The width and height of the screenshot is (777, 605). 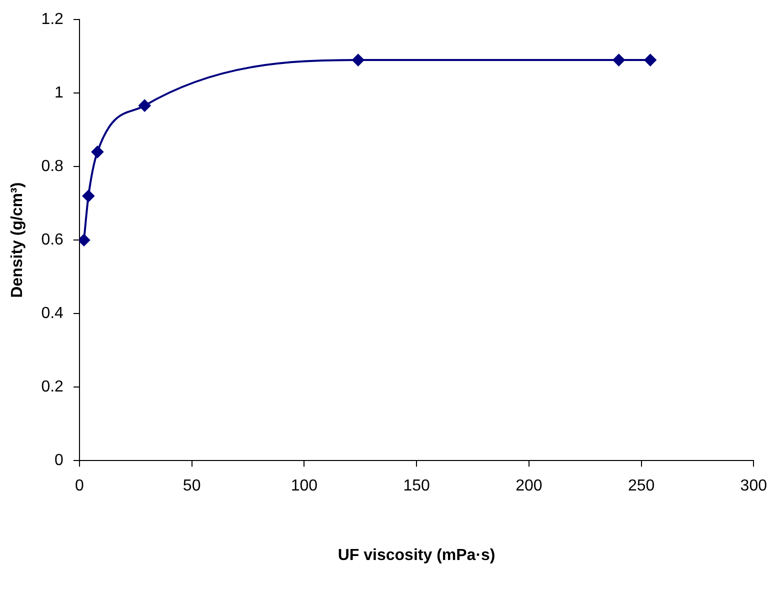 I want to click on x-axis-title: UF viscosity (mPa·s), so click(x=417, y=555).